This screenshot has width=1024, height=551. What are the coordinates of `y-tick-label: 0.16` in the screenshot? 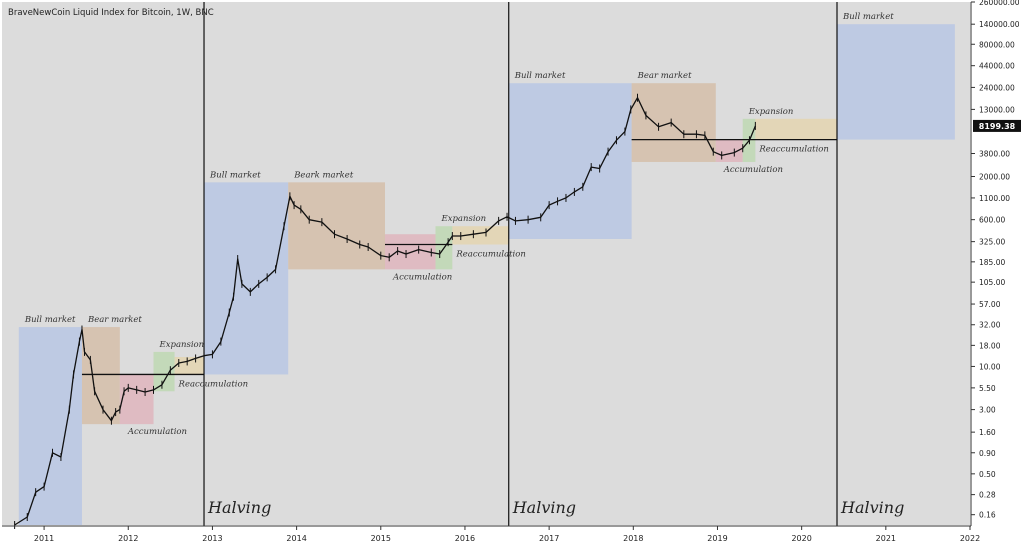 It's located at (987, 515).